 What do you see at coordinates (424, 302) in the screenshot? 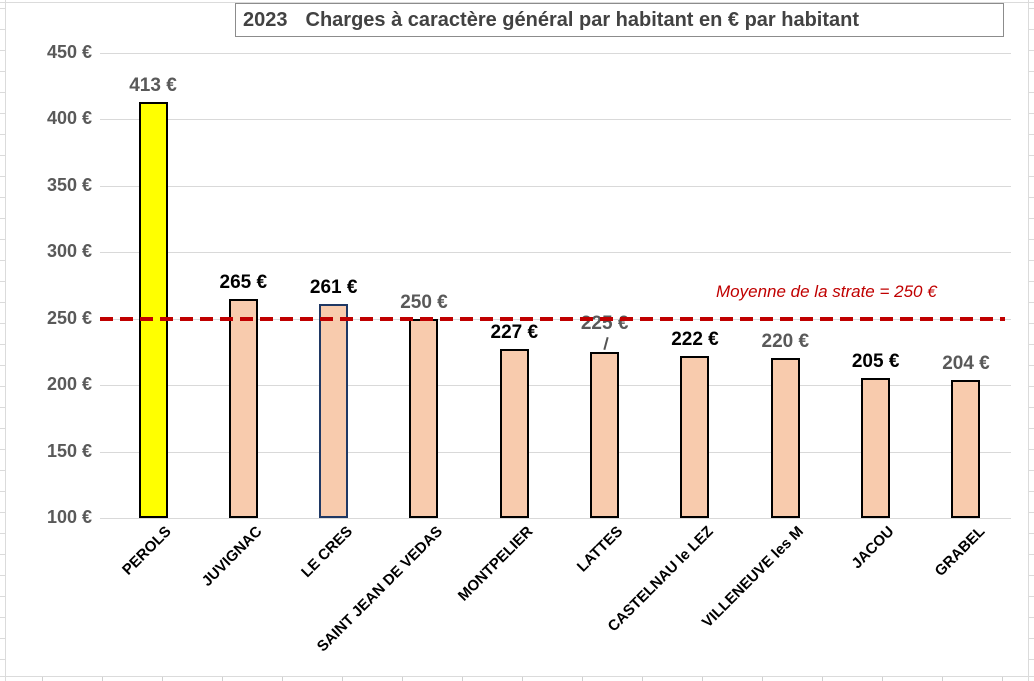
I see `value-label-saint-jean-de-vedas: 250 €` at bounding box center [424, 302].